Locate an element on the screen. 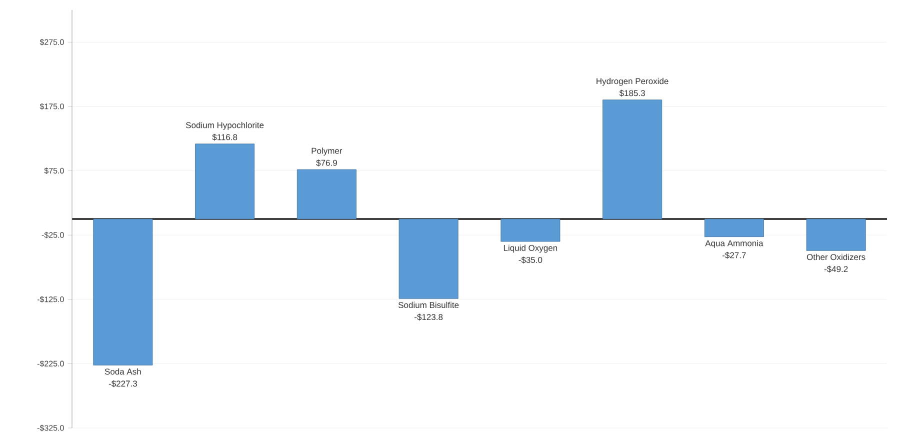  x-tick-label: Polymer is located at coordinates (327, 152).